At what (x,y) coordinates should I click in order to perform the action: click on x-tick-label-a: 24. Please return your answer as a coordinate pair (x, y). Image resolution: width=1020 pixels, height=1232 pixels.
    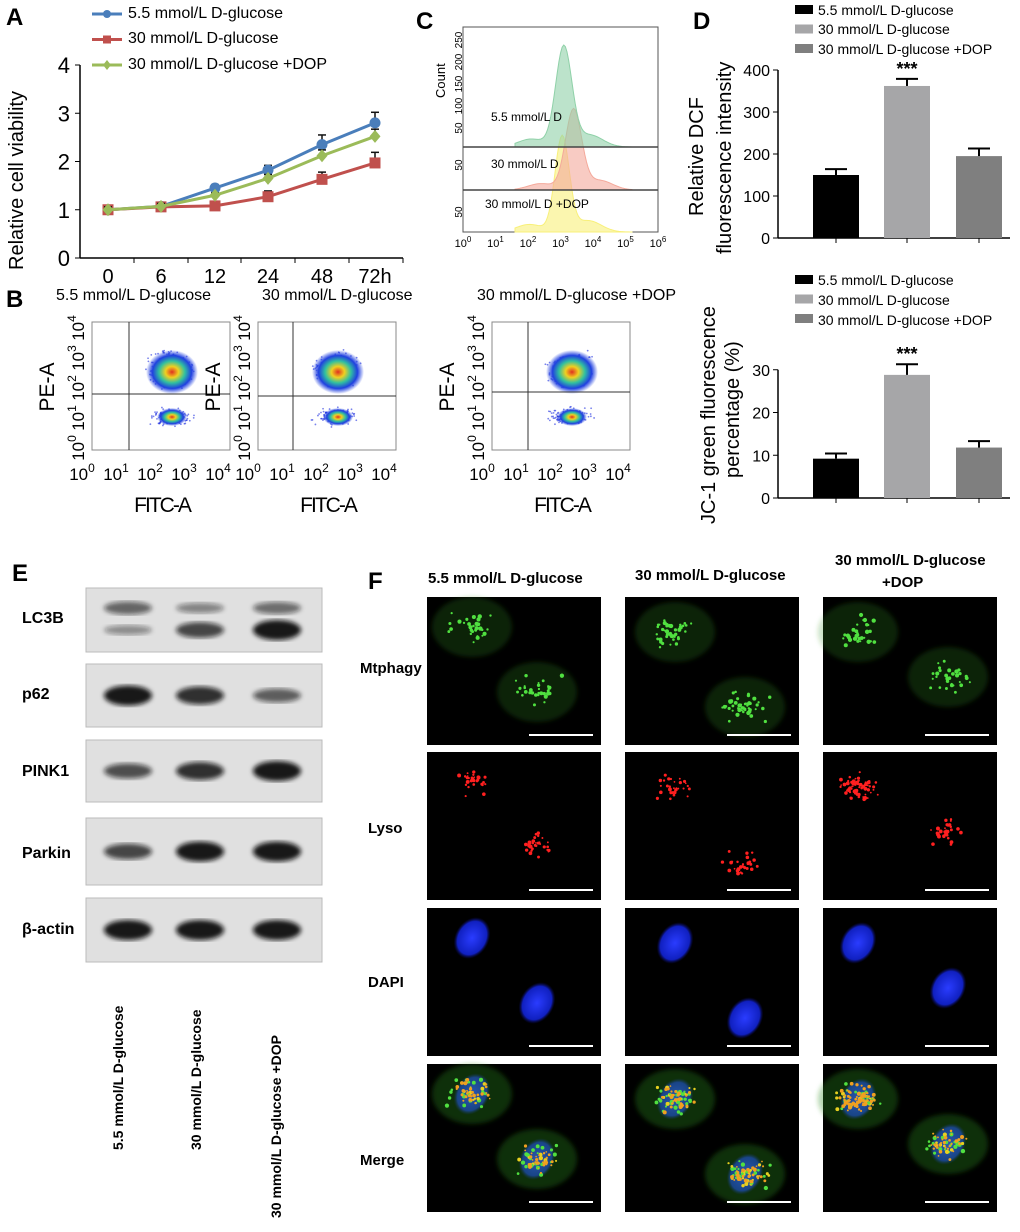
    Looking at the image, I should click on (268, 277).